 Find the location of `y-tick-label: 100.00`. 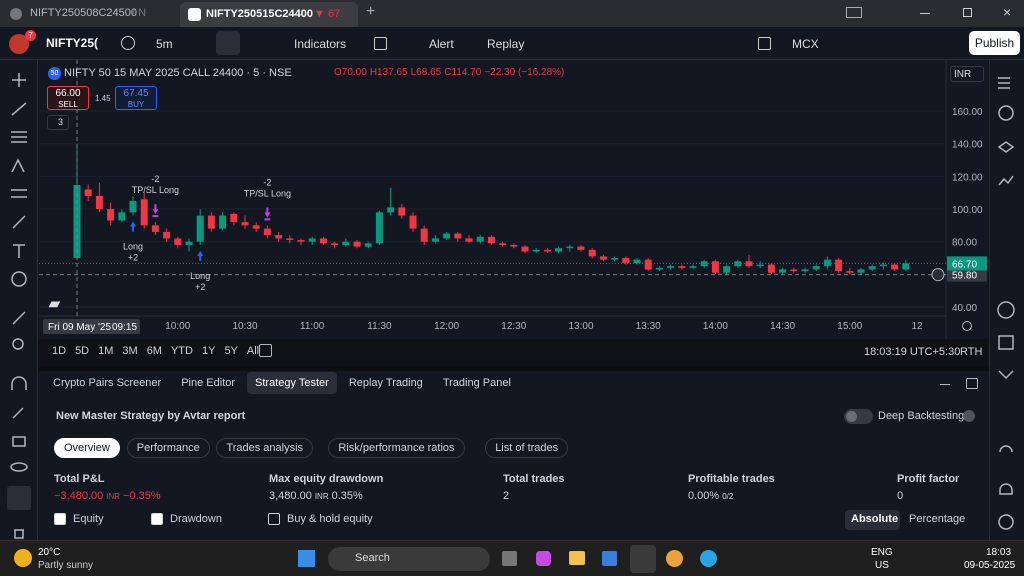

y-tick-label: 100.00 is located at coordinates (967, 210).